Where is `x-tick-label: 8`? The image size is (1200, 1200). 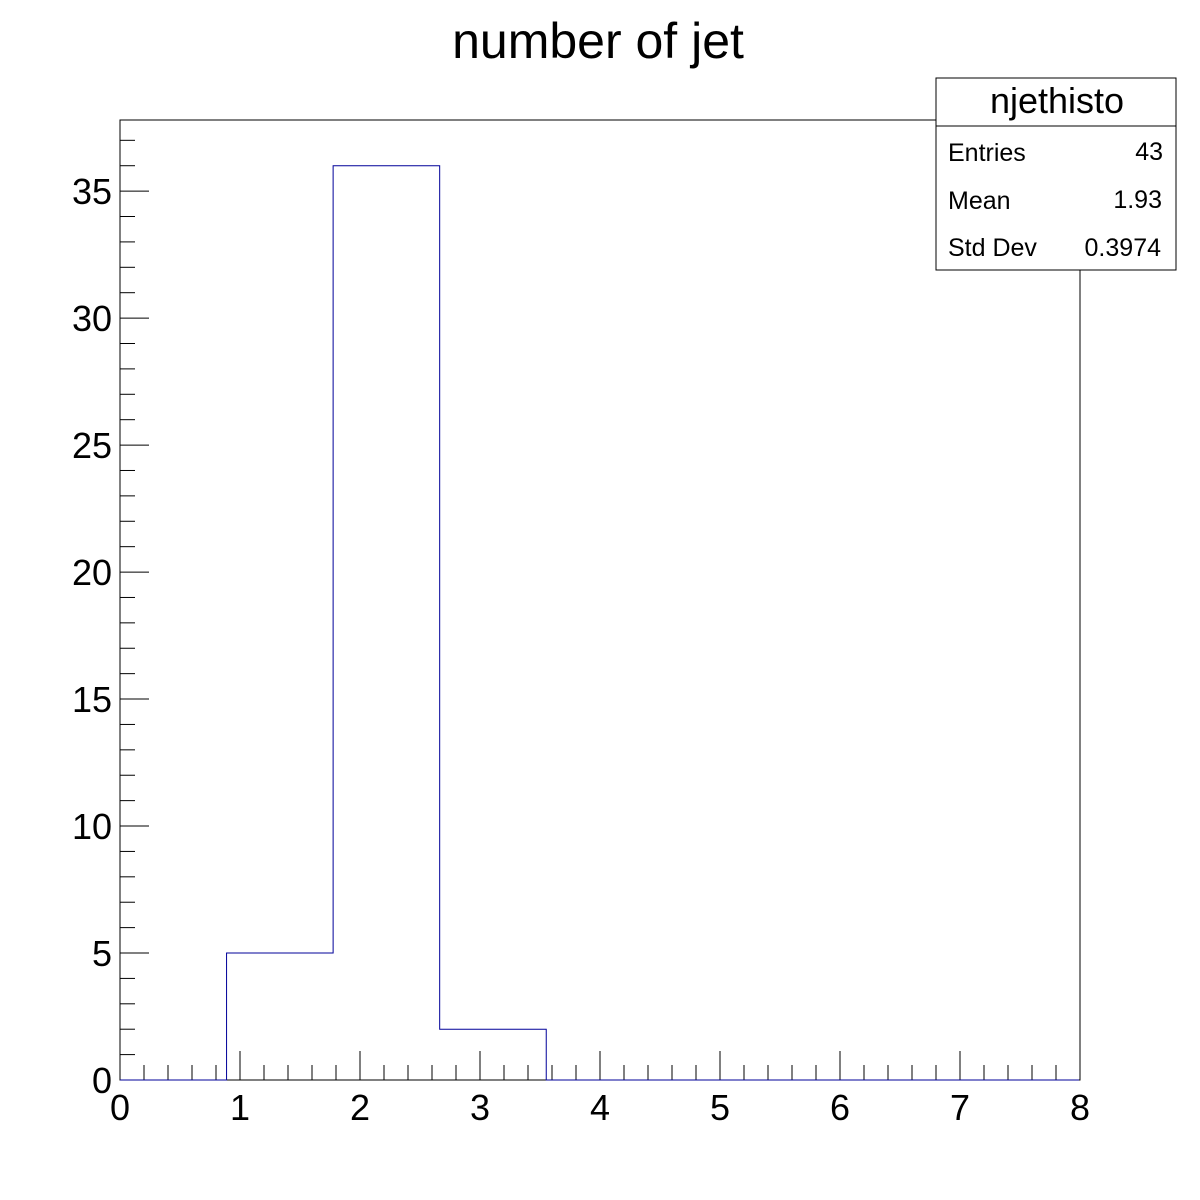 x-tick-label: 8 is located at coordinates (1080, 1107).